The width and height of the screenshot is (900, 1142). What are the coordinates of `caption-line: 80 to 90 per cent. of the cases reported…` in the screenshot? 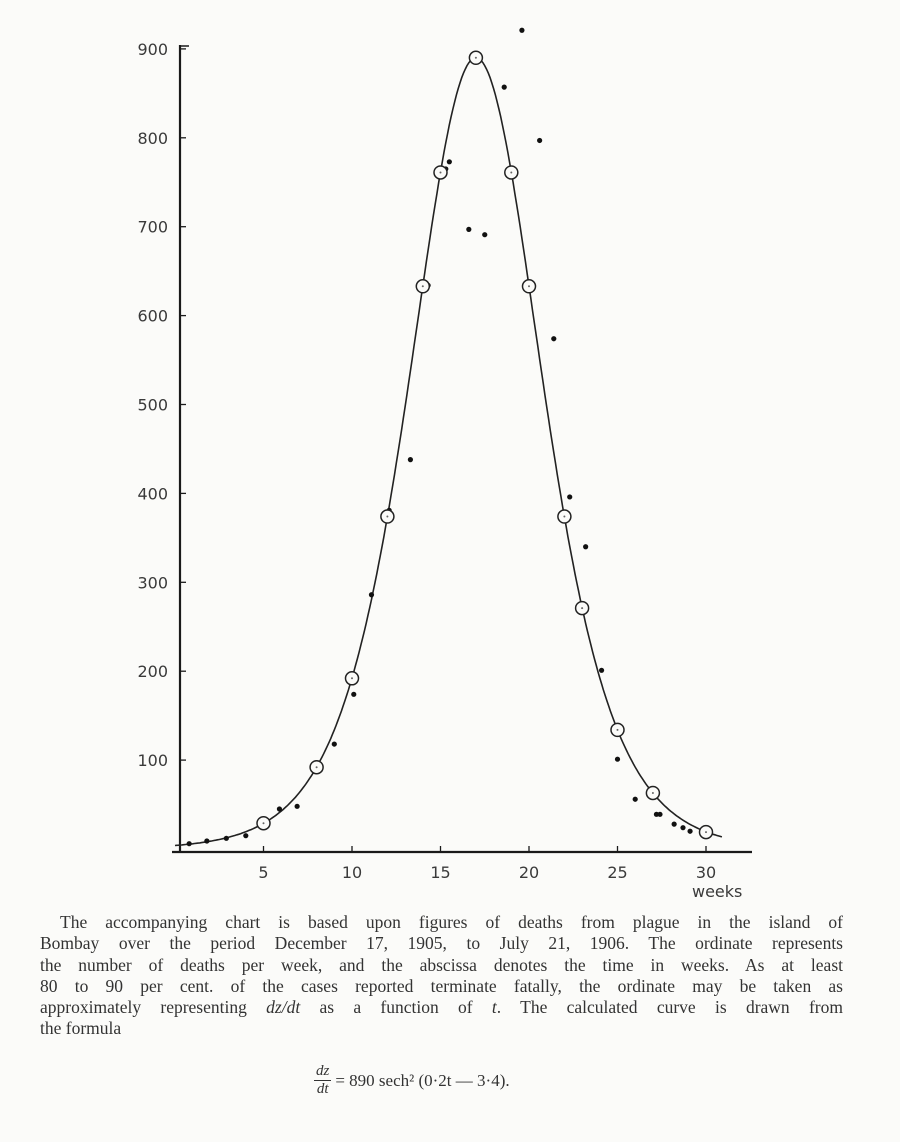 It's located at (441, 985).